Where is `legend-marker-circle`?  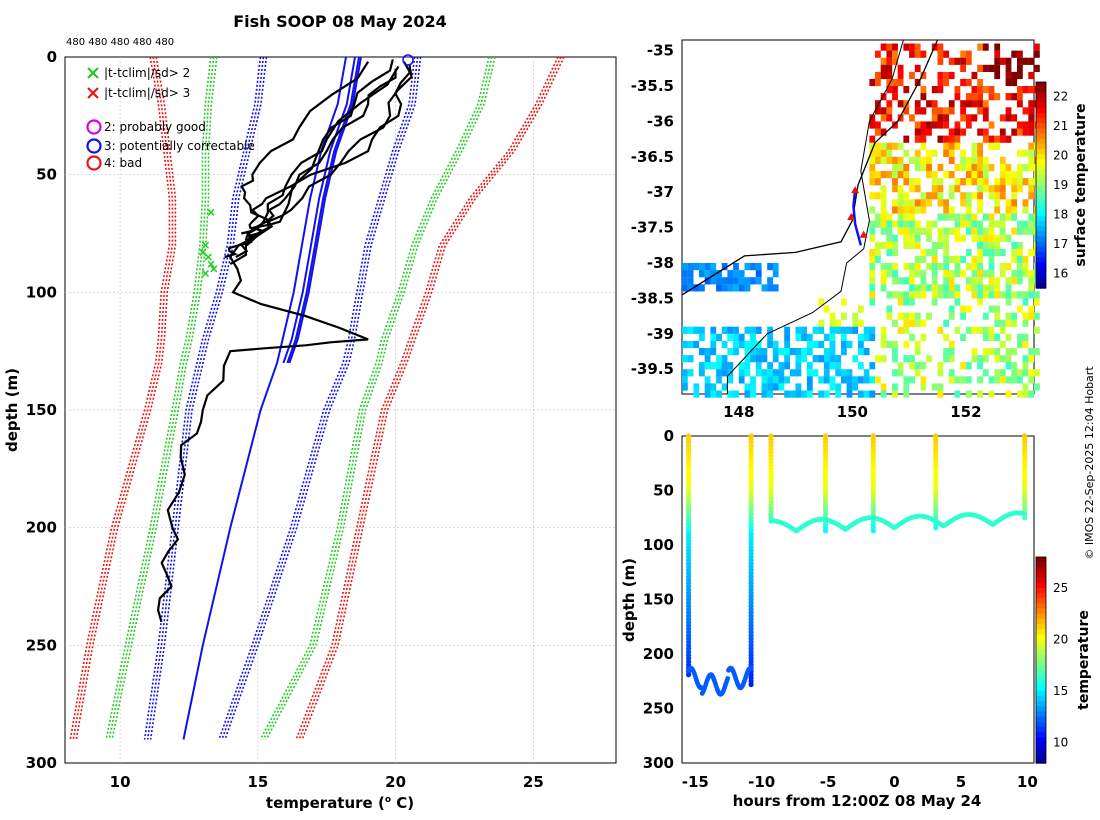 legend-marker-circle is located at coordinates (94, 146).